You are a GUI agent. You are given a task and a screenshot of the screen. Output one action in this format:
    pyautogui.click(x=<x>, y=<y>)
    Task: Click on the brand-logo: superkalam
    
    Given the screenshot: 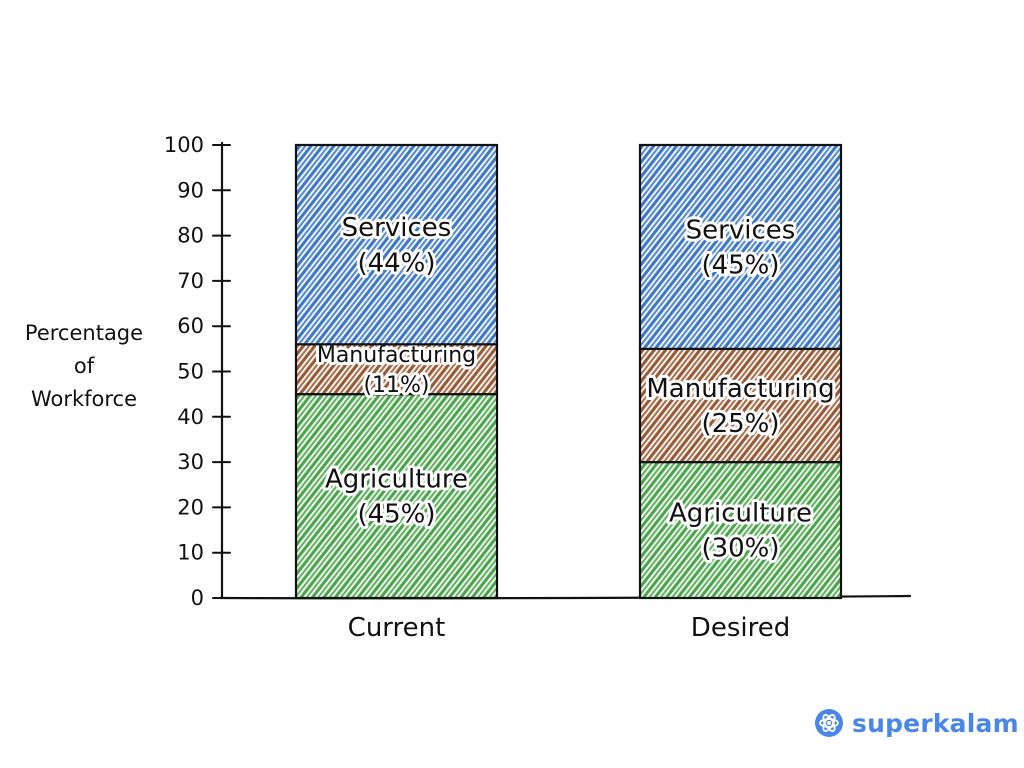 What is the action you would take?
    pyautogui.click(x=916, y=723)
    